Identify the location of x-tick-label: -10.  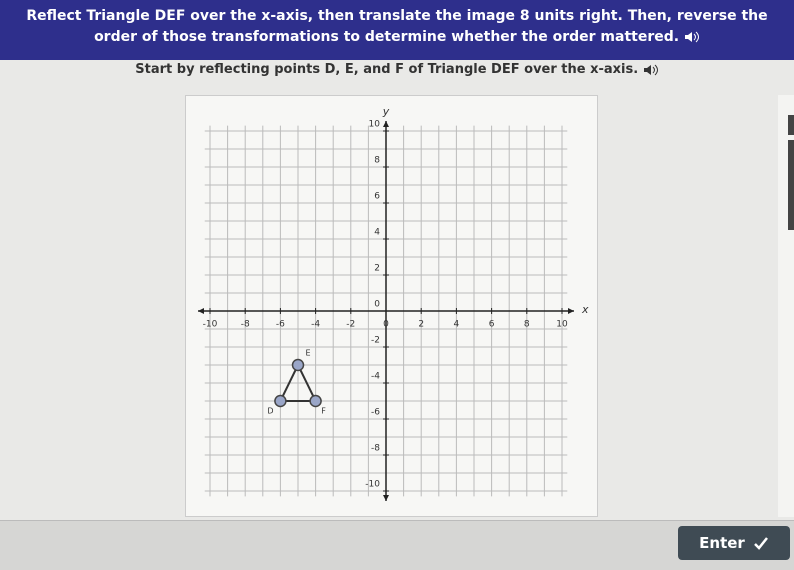
(210, 325).